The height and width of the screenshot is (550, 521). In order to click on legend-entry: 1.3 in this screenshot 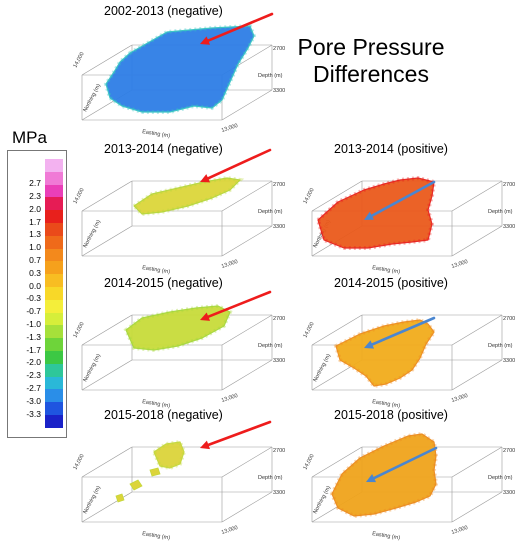, I will do `click(38, 231)`.